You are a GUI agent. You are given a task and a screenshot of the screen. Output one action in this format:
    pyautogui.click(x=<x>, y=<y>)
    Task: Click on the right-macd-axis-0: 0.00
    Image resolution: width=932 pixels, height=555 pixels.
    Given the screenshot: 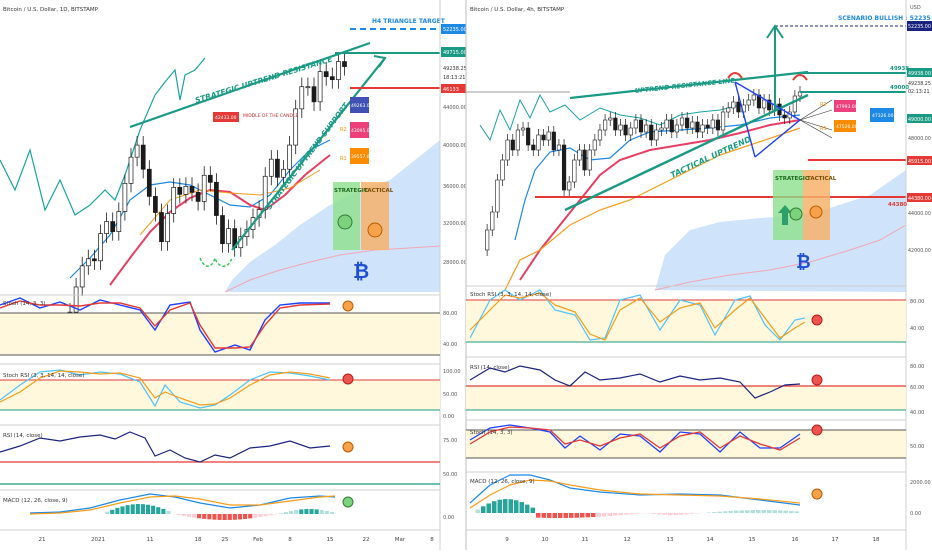 What is the action you would take?
    pyautogui.click(x=915, y=514)
    